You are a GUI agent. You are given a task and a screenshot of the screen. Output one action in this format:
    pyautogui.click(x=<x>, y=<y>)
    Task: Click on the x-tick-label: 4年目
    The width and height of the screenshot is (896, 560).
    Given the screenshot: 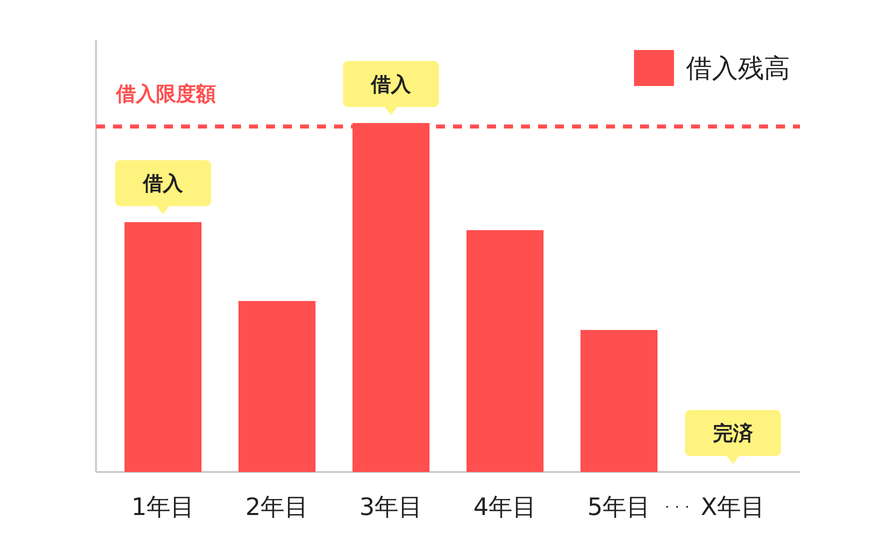 What is the action you would take?
    pyautogui.click(x=505, y=507)
    